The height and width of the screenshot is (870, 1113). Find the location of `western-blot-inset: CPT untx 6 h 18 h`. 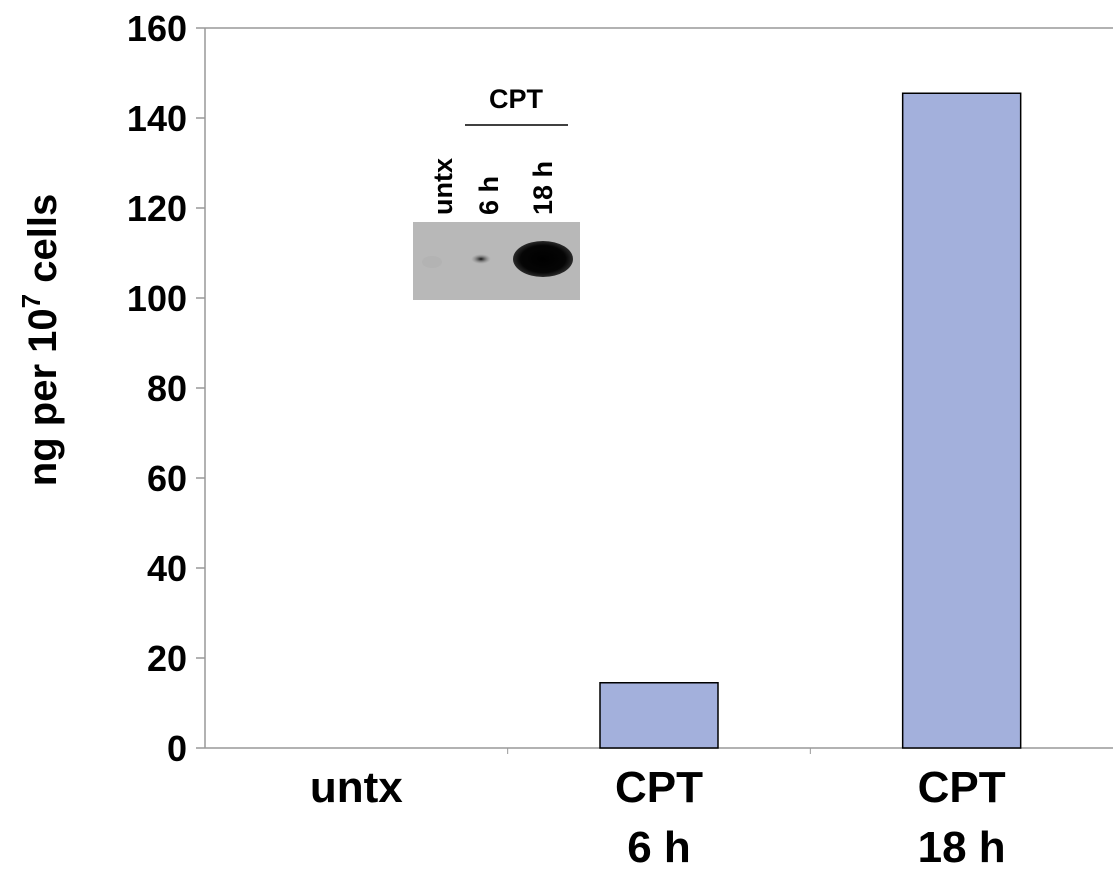

western-blot-inset: CPT untx 6 h 18 h is located at coordinates (496, 192).